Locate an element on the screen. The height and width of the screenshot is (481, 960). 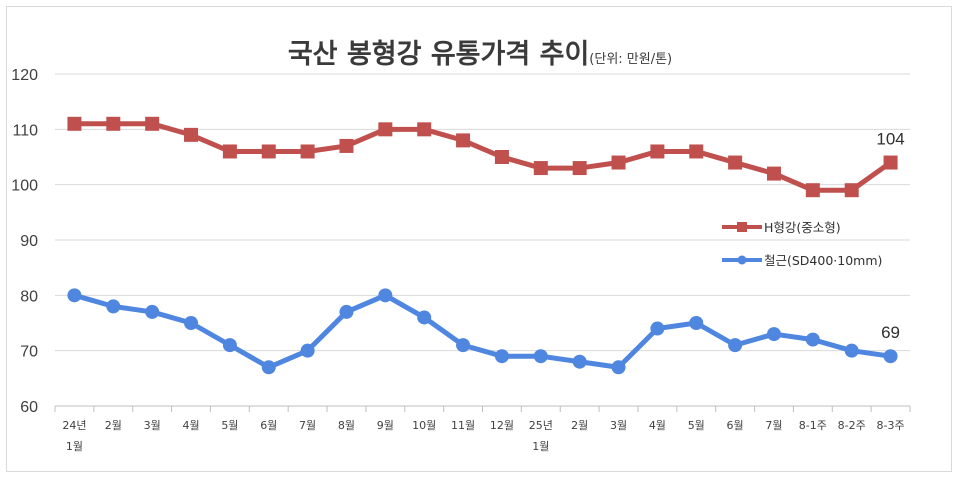
x-tick-label: 8-1주 is located at coordinates (813, 425).